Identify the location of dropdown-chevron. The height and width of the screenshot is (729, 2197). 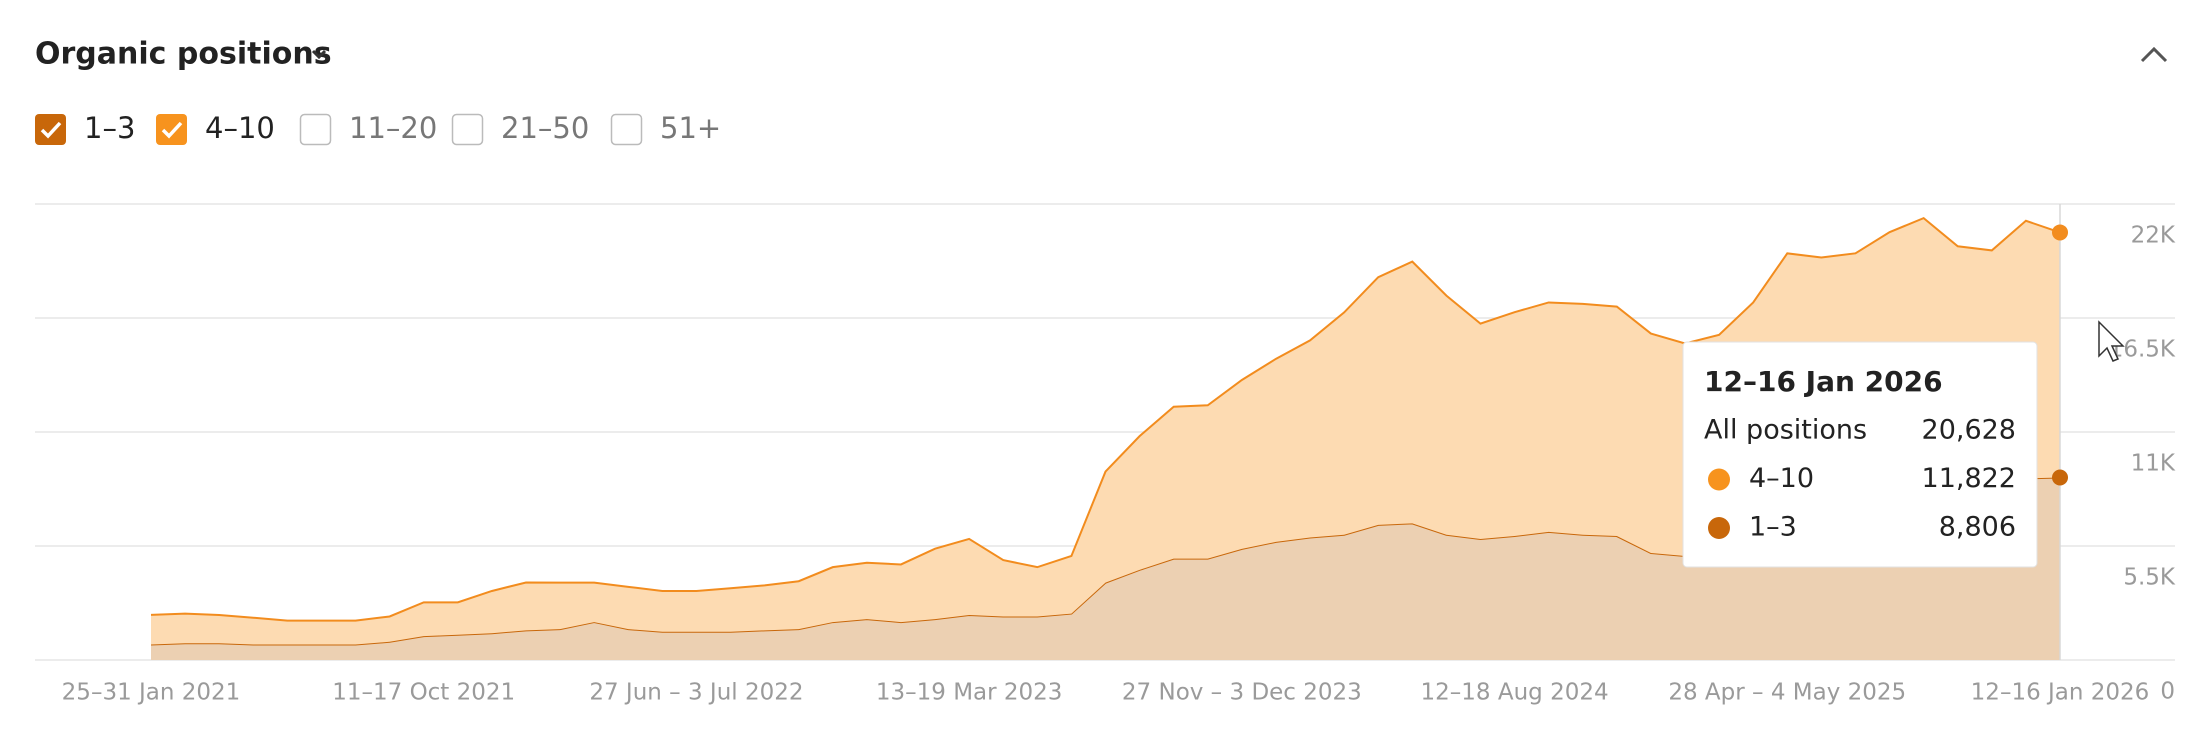
(319, 54).